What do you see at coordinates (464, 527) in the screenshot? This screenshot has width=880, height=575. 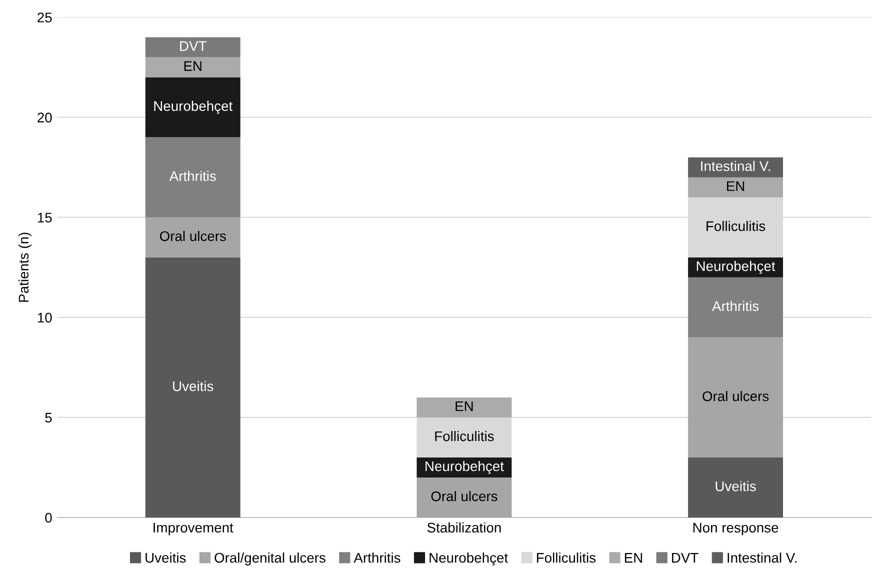 I see `x-tick-label: Stabilization` at bounding box center [464, 527].